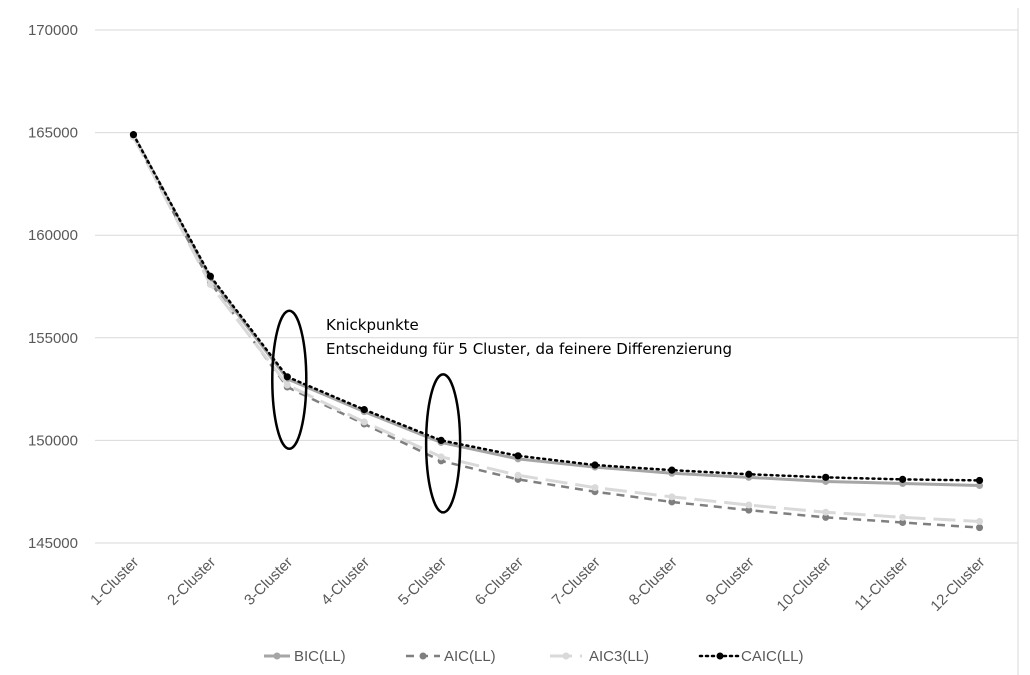 This screenshot has width=1030, height=675. Describe the element at coordinates (320, 656) in the screenshot. I see `legend-label-0: BIC(LL)` at that location.